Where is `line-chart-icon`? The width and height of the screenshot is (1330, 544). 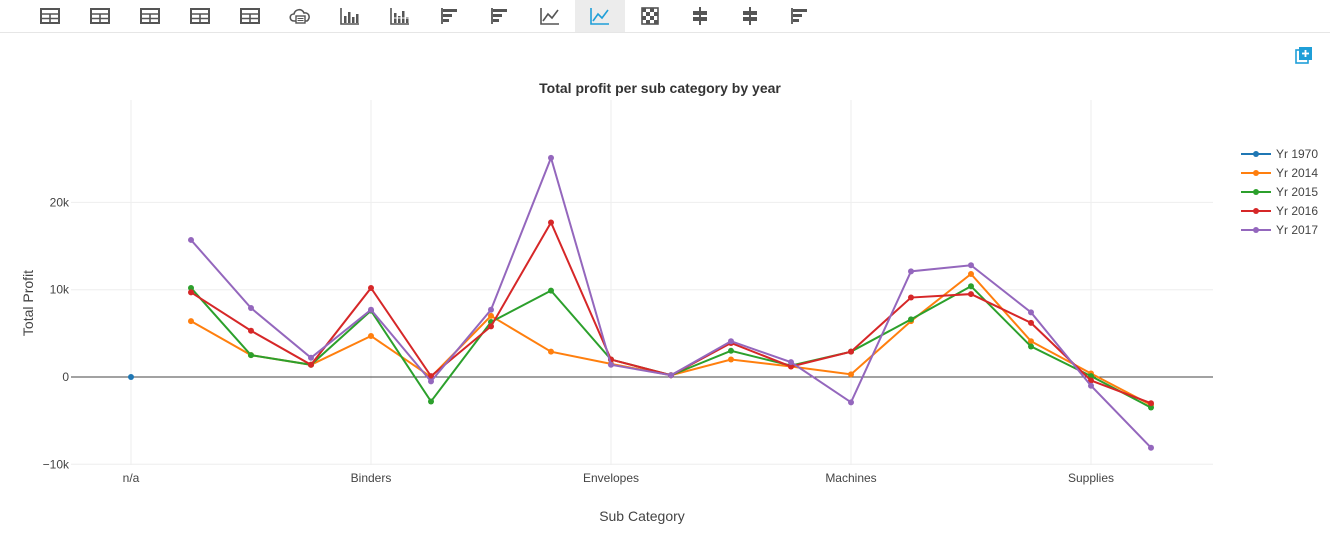 line-chart-icon is located at coordinates (600, 16).